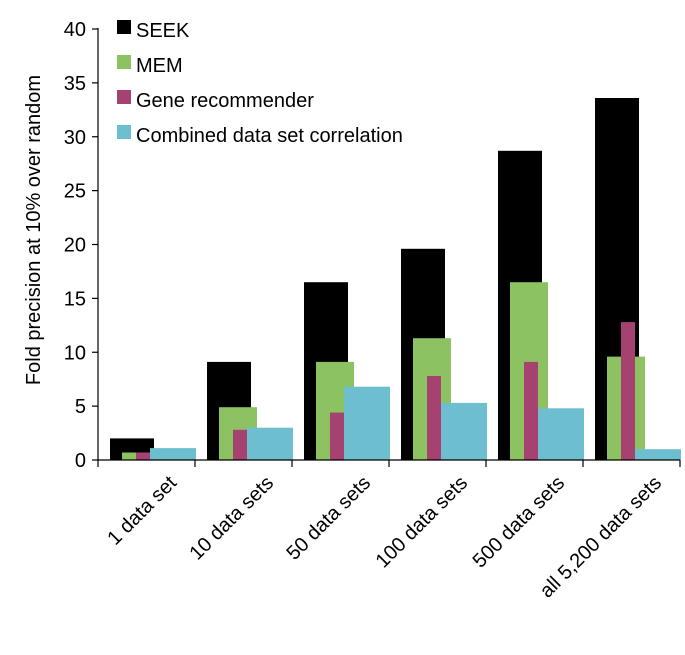 The image size is (685, 655). What do you see at coordinates (173, 454) in the screenshot?
I see `bar-combined-data-set-correlation-1-data-set` at bounding box center [173, 454].